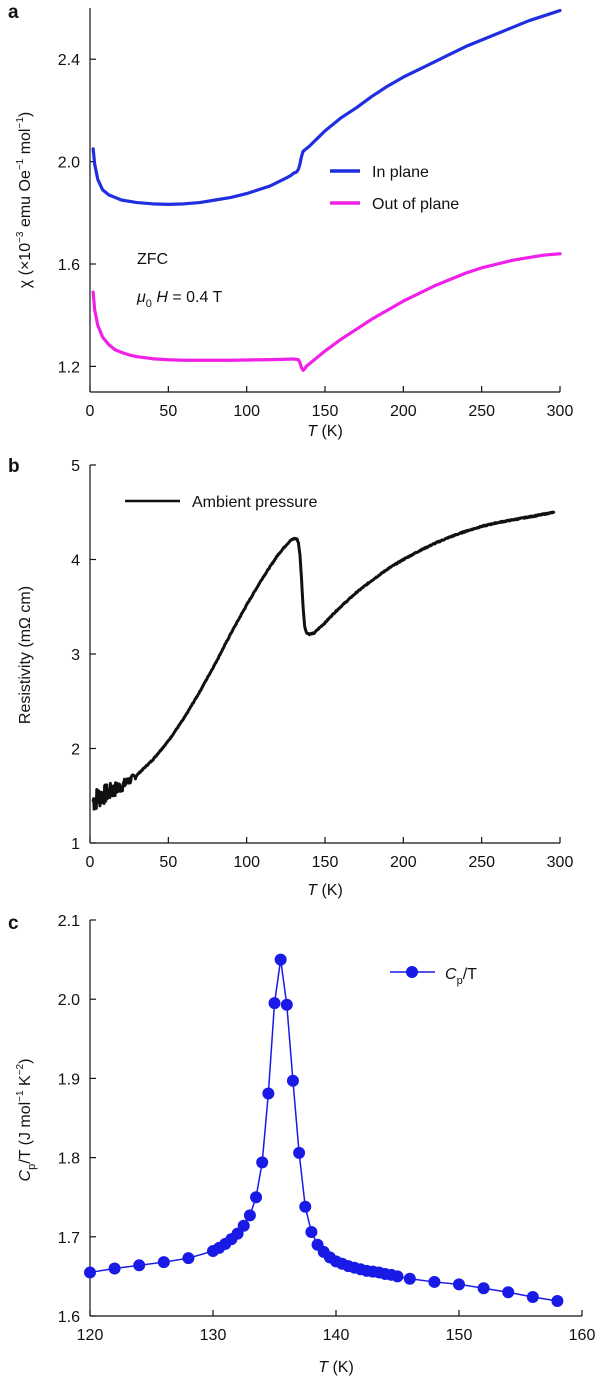 The width and height of the screenshot is (600, 1382). Describe the element at coordinates (412, 972) in the screenshot. I see `legend-swatch-cp-marker` at that location.